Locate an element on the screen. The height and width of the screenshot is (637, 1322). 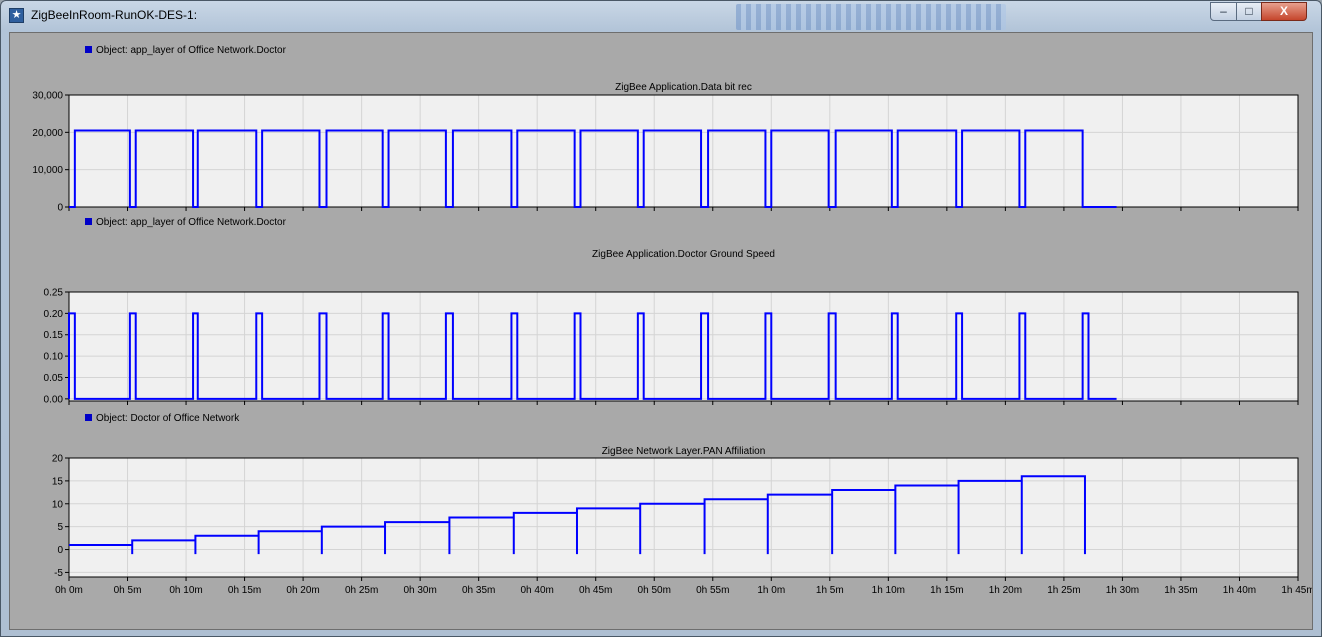
x-tick-label: 0h 5m is located at coordinates (128, 590).